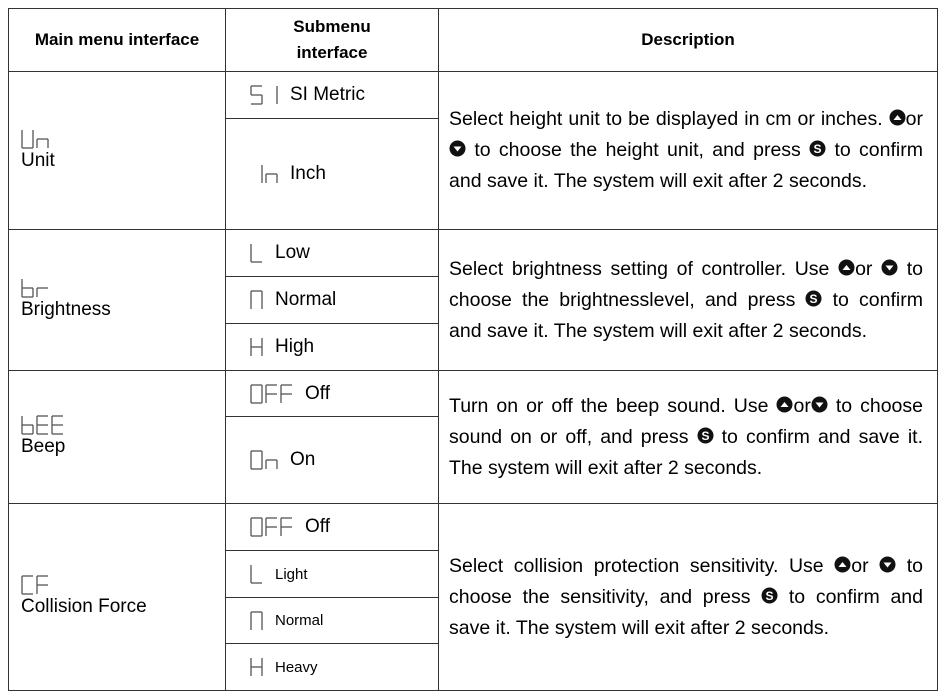 The height and width of the screenshot is (691, 940). What do you see at coordinates (686, 284) in the screenshot?
I see `description-text: to choose the brightnesslevel, and press` at bounding box center [686, 284].